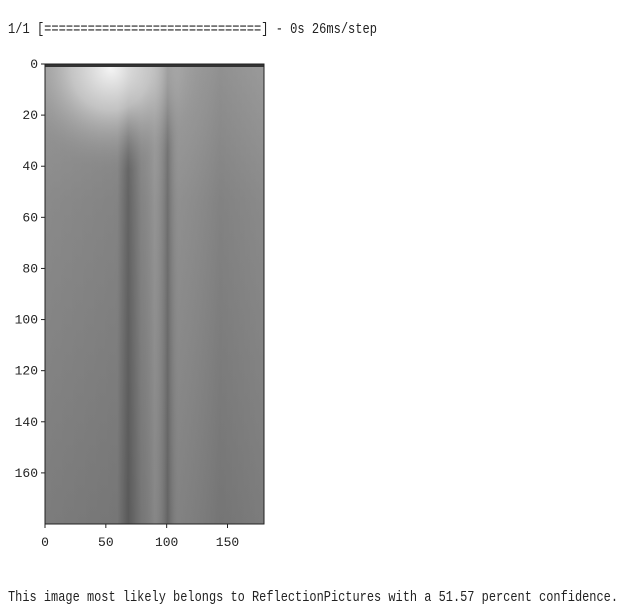 The height and width of the screenshot is (615, 622). I want to click on x-tick-label: 100, so click(166, 542).